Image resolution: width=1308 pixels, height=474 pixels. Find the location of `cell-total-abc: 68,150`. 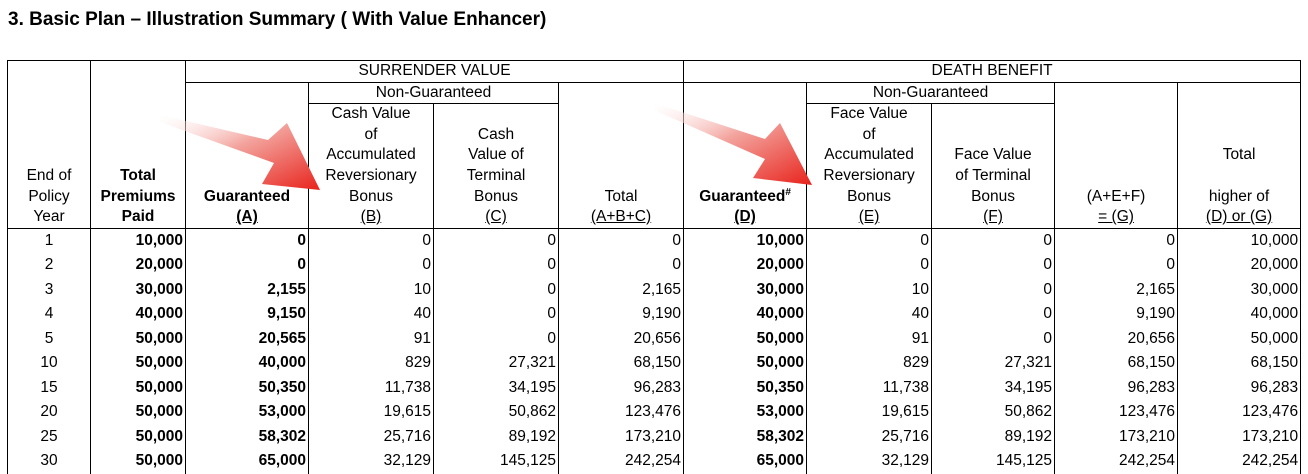

cell-total-abc: 68,150 is located at coordinates (621, 363).